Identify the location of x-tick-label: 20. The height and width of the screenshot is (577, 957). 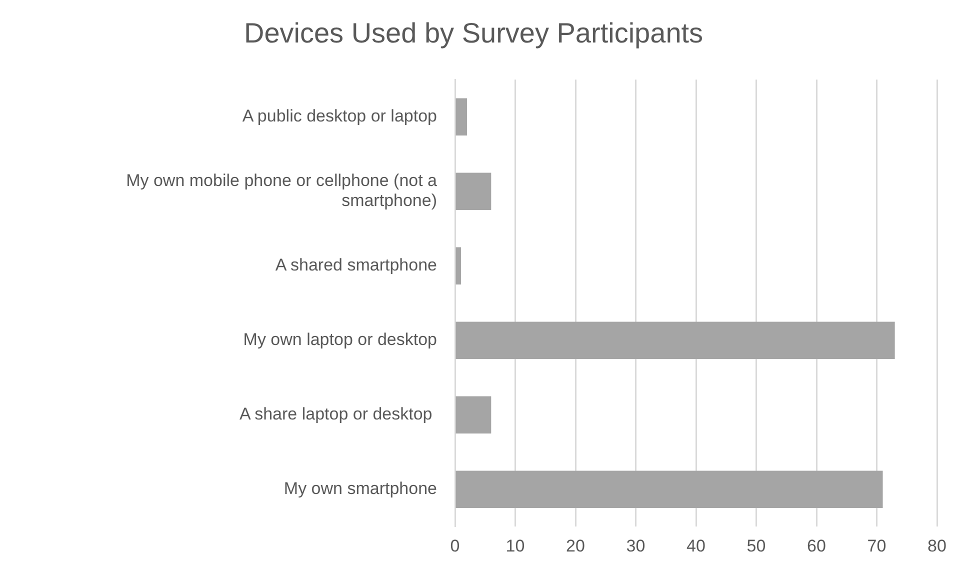
(575, 546).